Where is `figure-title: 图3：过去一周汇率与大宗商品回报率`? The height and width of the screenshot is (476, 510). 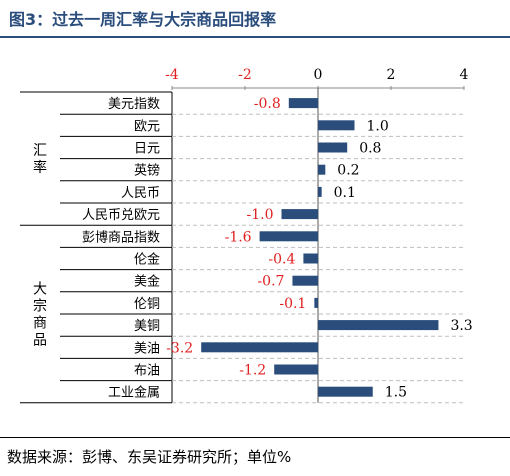 figure-title: 图3：过去一周汇率与大宗商品回报率 is located at coordinates (143, 19).